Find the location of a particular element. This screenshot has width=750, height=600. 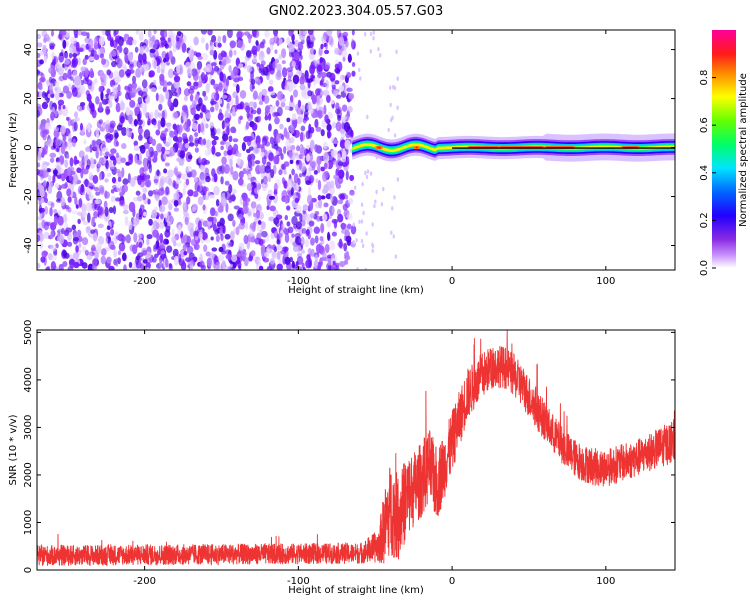

colorbar-tick-label: 0.6 is located at coordinates (704, 125).